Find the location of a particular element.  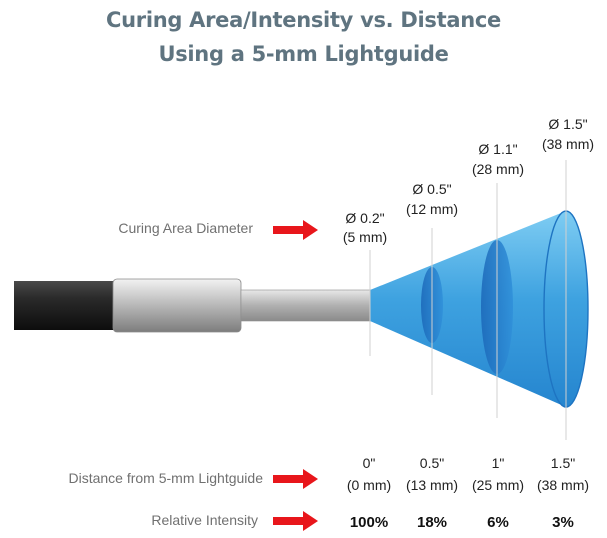

distance-0-mm: (0 mm) is located at coordinates (369, 485).